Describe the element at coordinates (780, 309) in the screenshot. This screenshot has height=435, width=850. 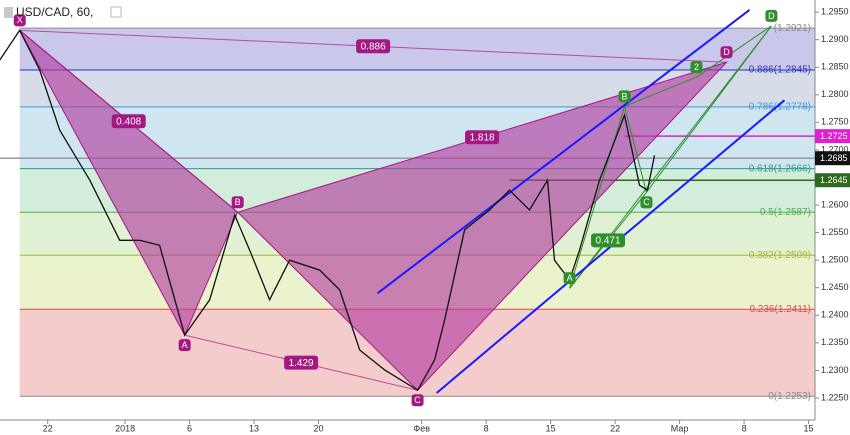
I see `fib-label: 0.236(1.2411)` at that location.